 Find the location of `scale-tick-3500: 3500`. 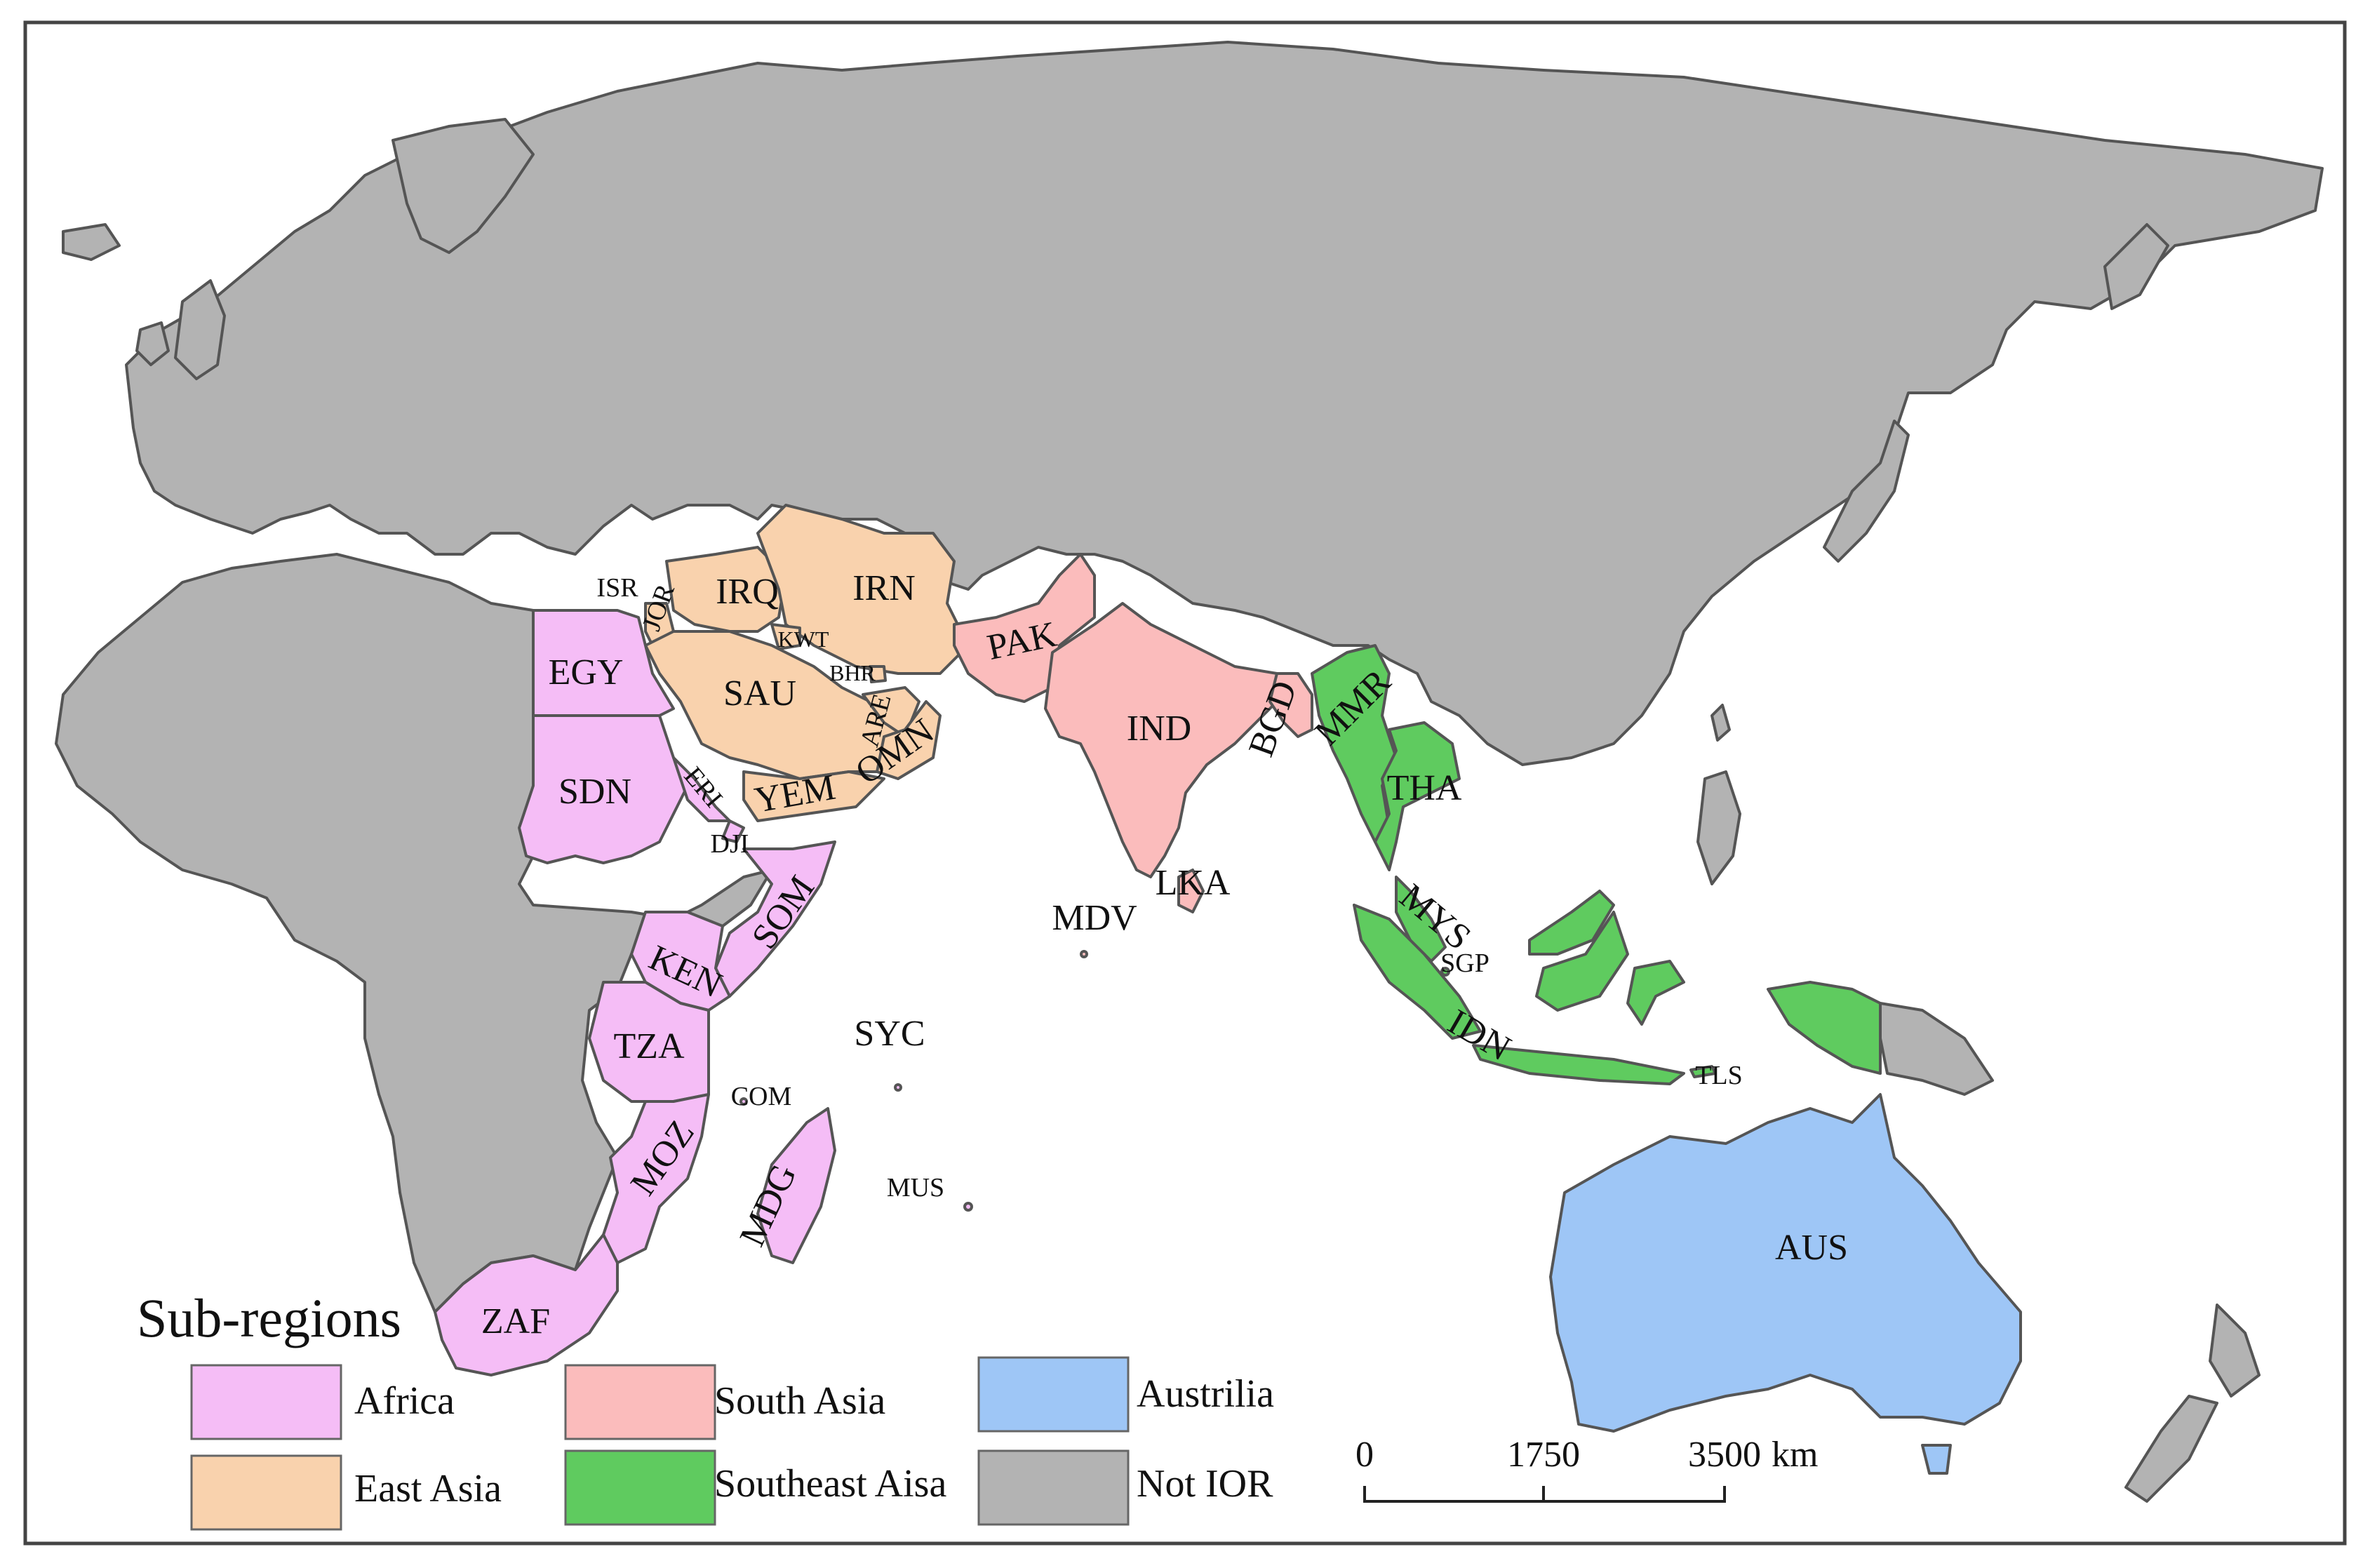

scale-tick-3500: 3500 is located at coordinates (1724, 1455).